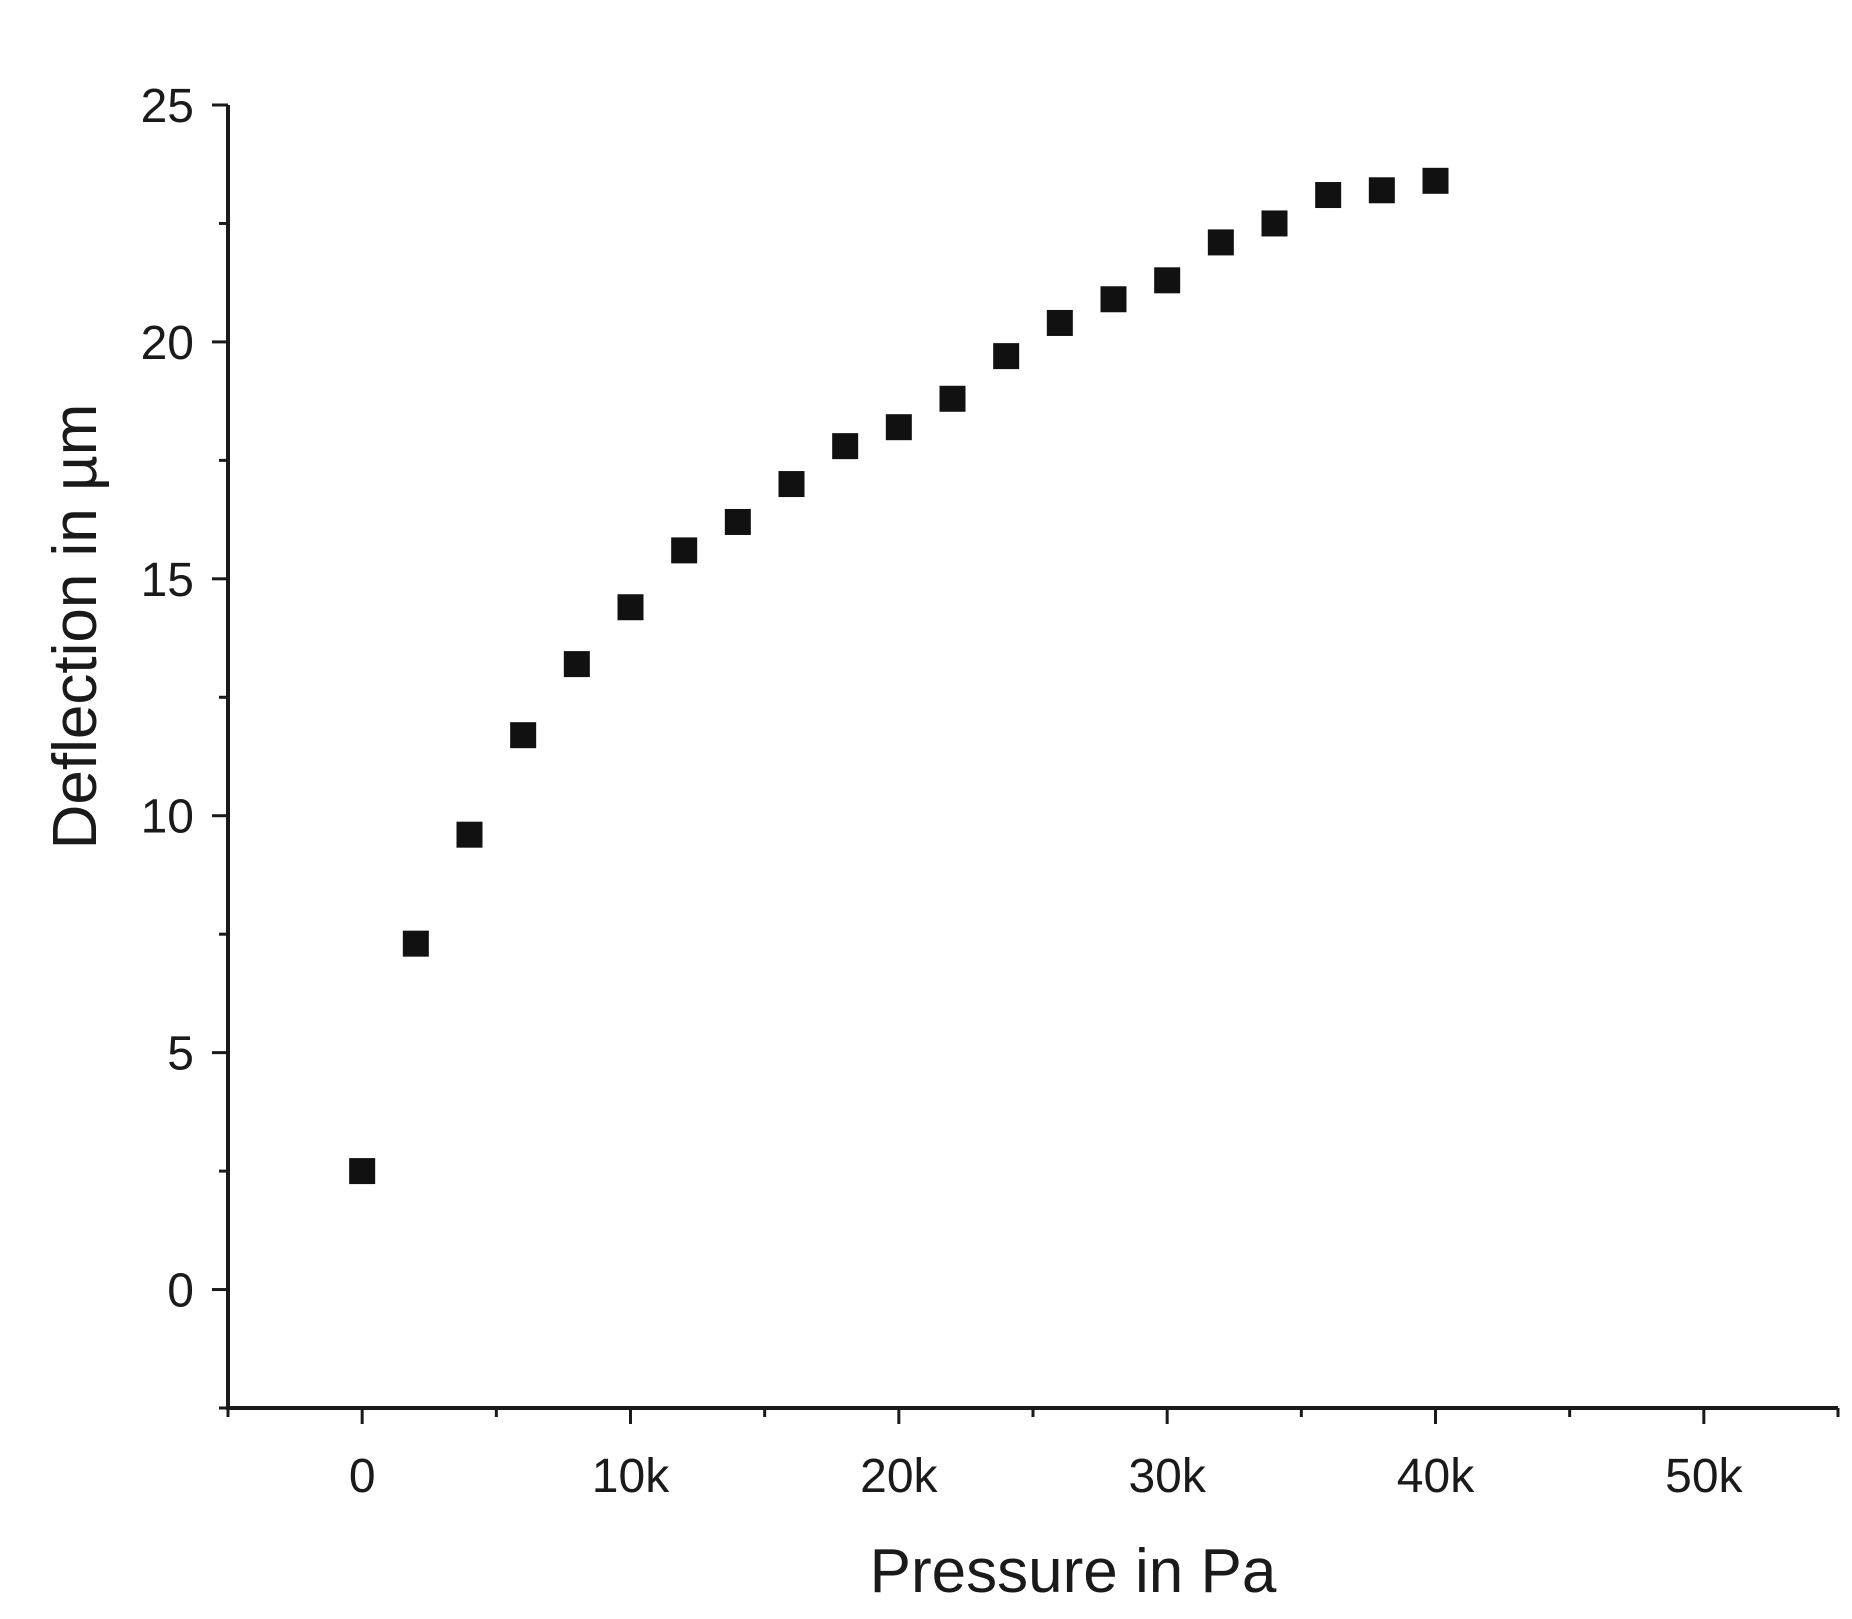 This screenshot has width=1852, height=1619. What do you see at coordinates (1167, 1476) in the screenshot?
I see `x-tick-label: 30k` at bounding box center [1167, 1476].